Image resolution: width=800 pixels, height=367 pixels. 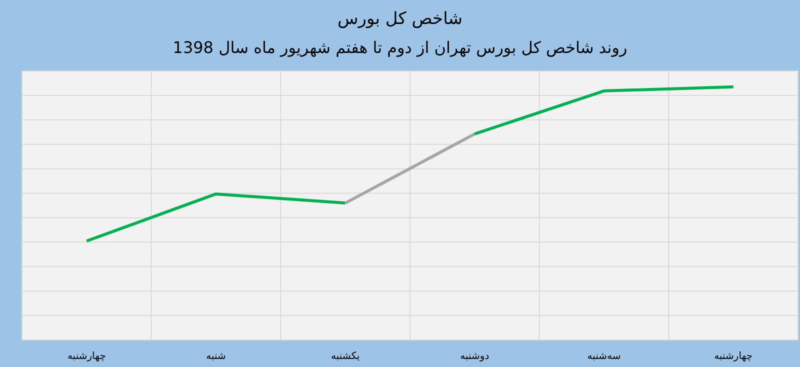 I want to click on x-tick-label: یکشنبه, so click(x=345, y=356).